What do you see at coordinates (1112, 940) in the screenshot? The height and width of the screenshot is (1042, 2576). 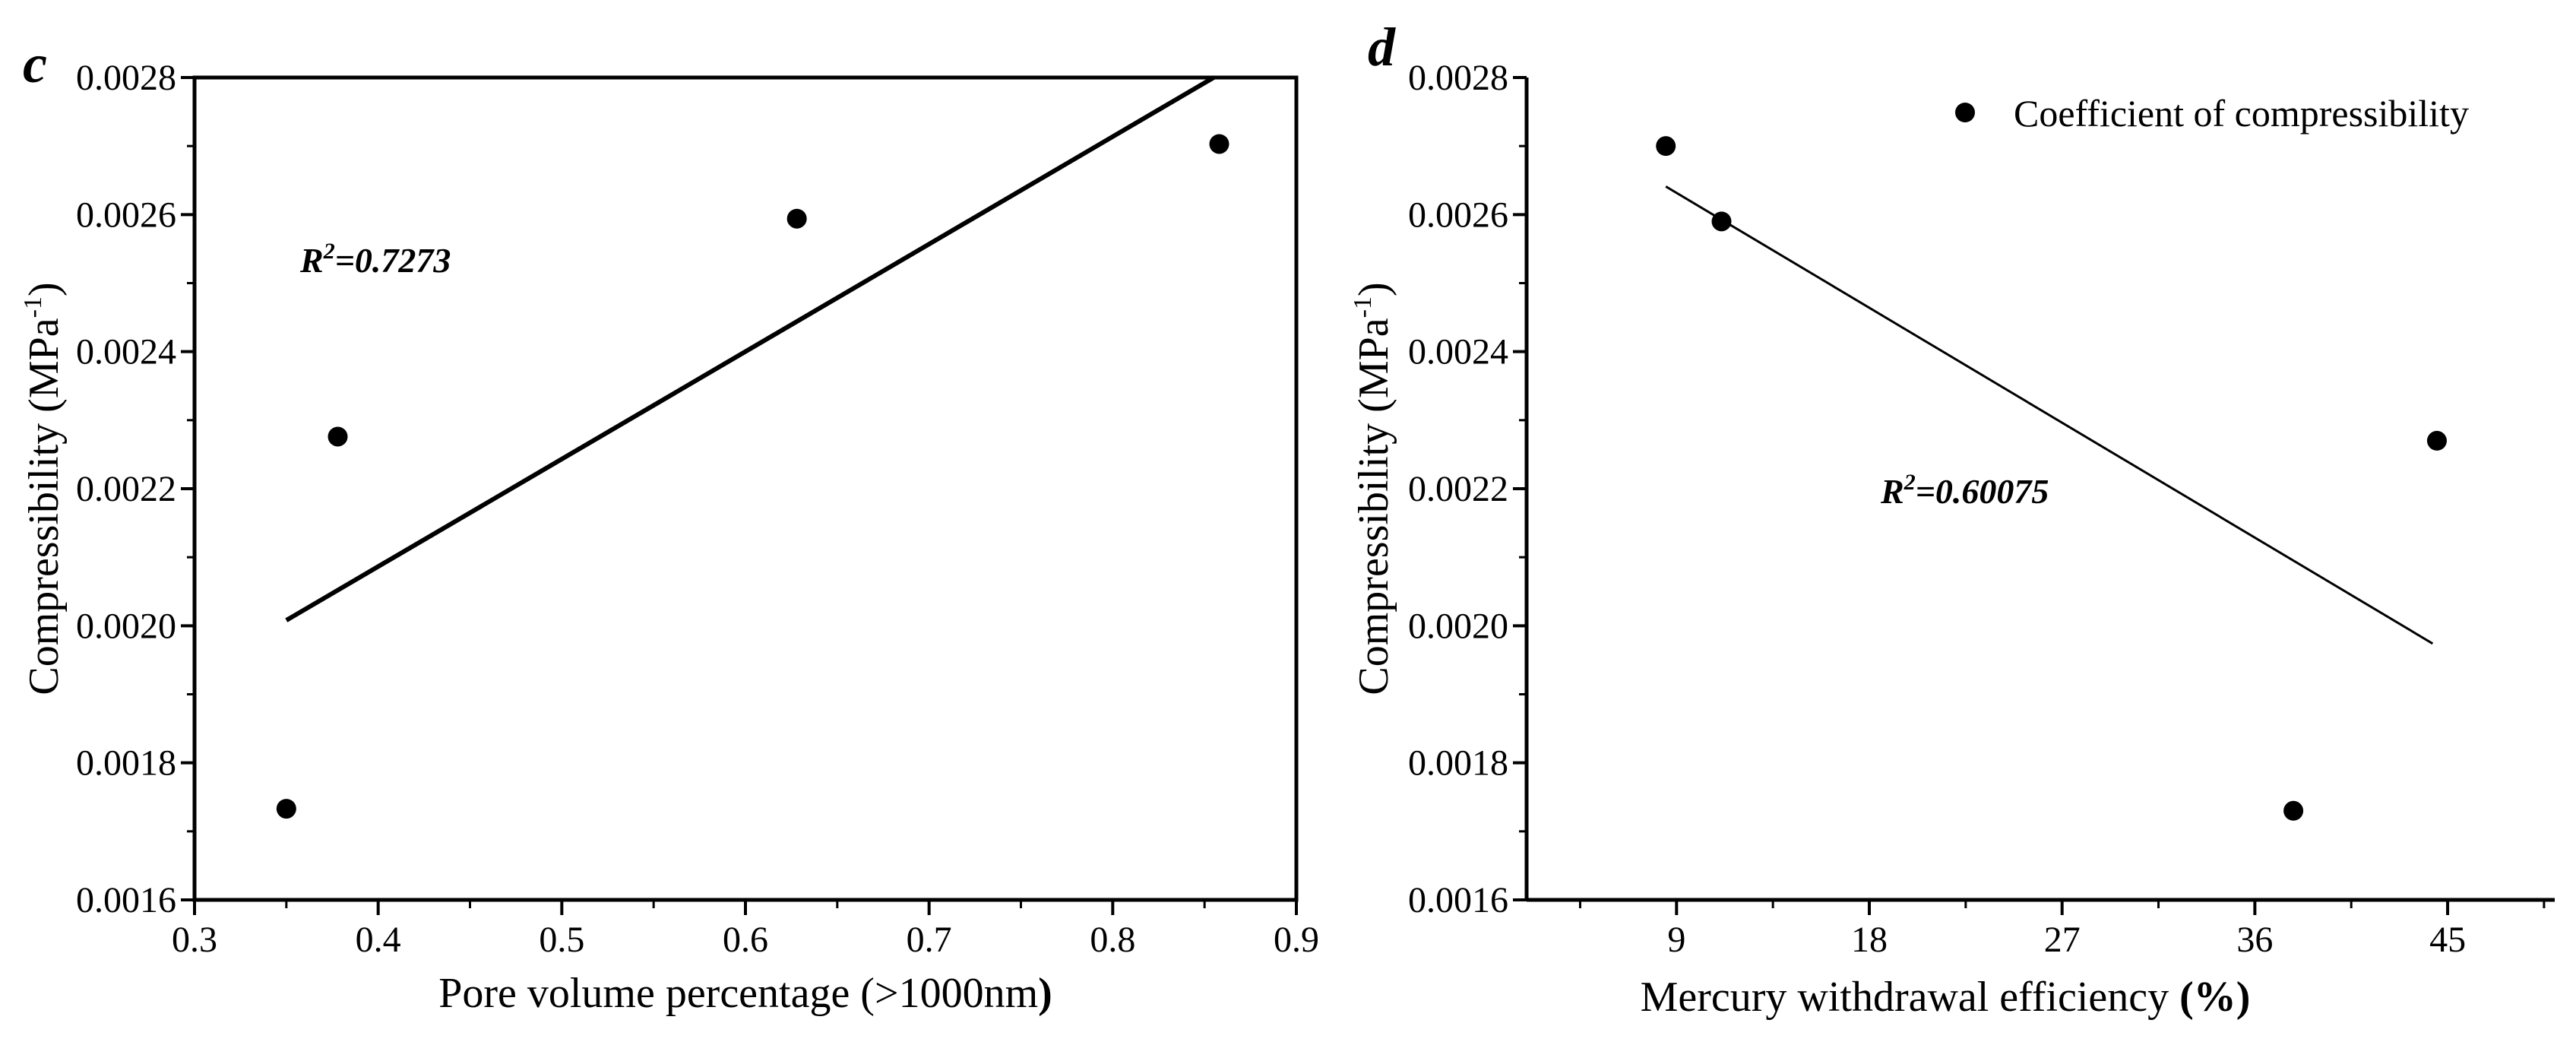 I see `x-tick-label: 0.8` at bounding box center [1112, 940].